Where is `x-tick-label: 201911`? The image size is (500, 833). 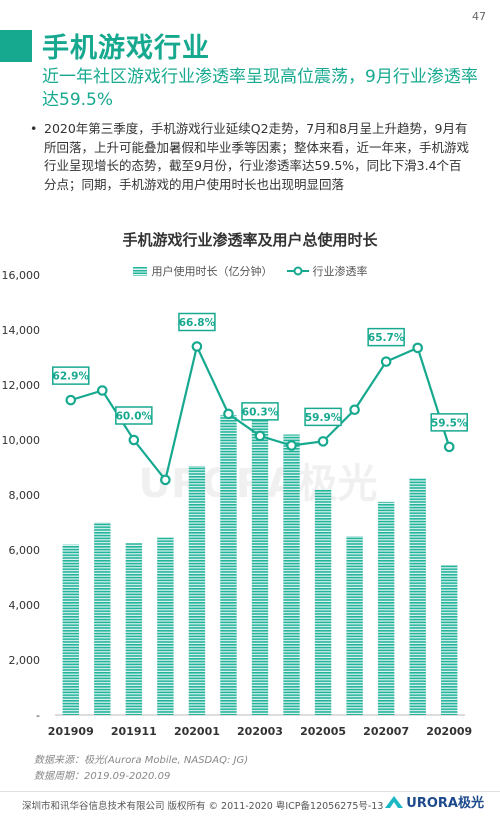
x-tick-label: 201911 is located at coordinates (134, 731).